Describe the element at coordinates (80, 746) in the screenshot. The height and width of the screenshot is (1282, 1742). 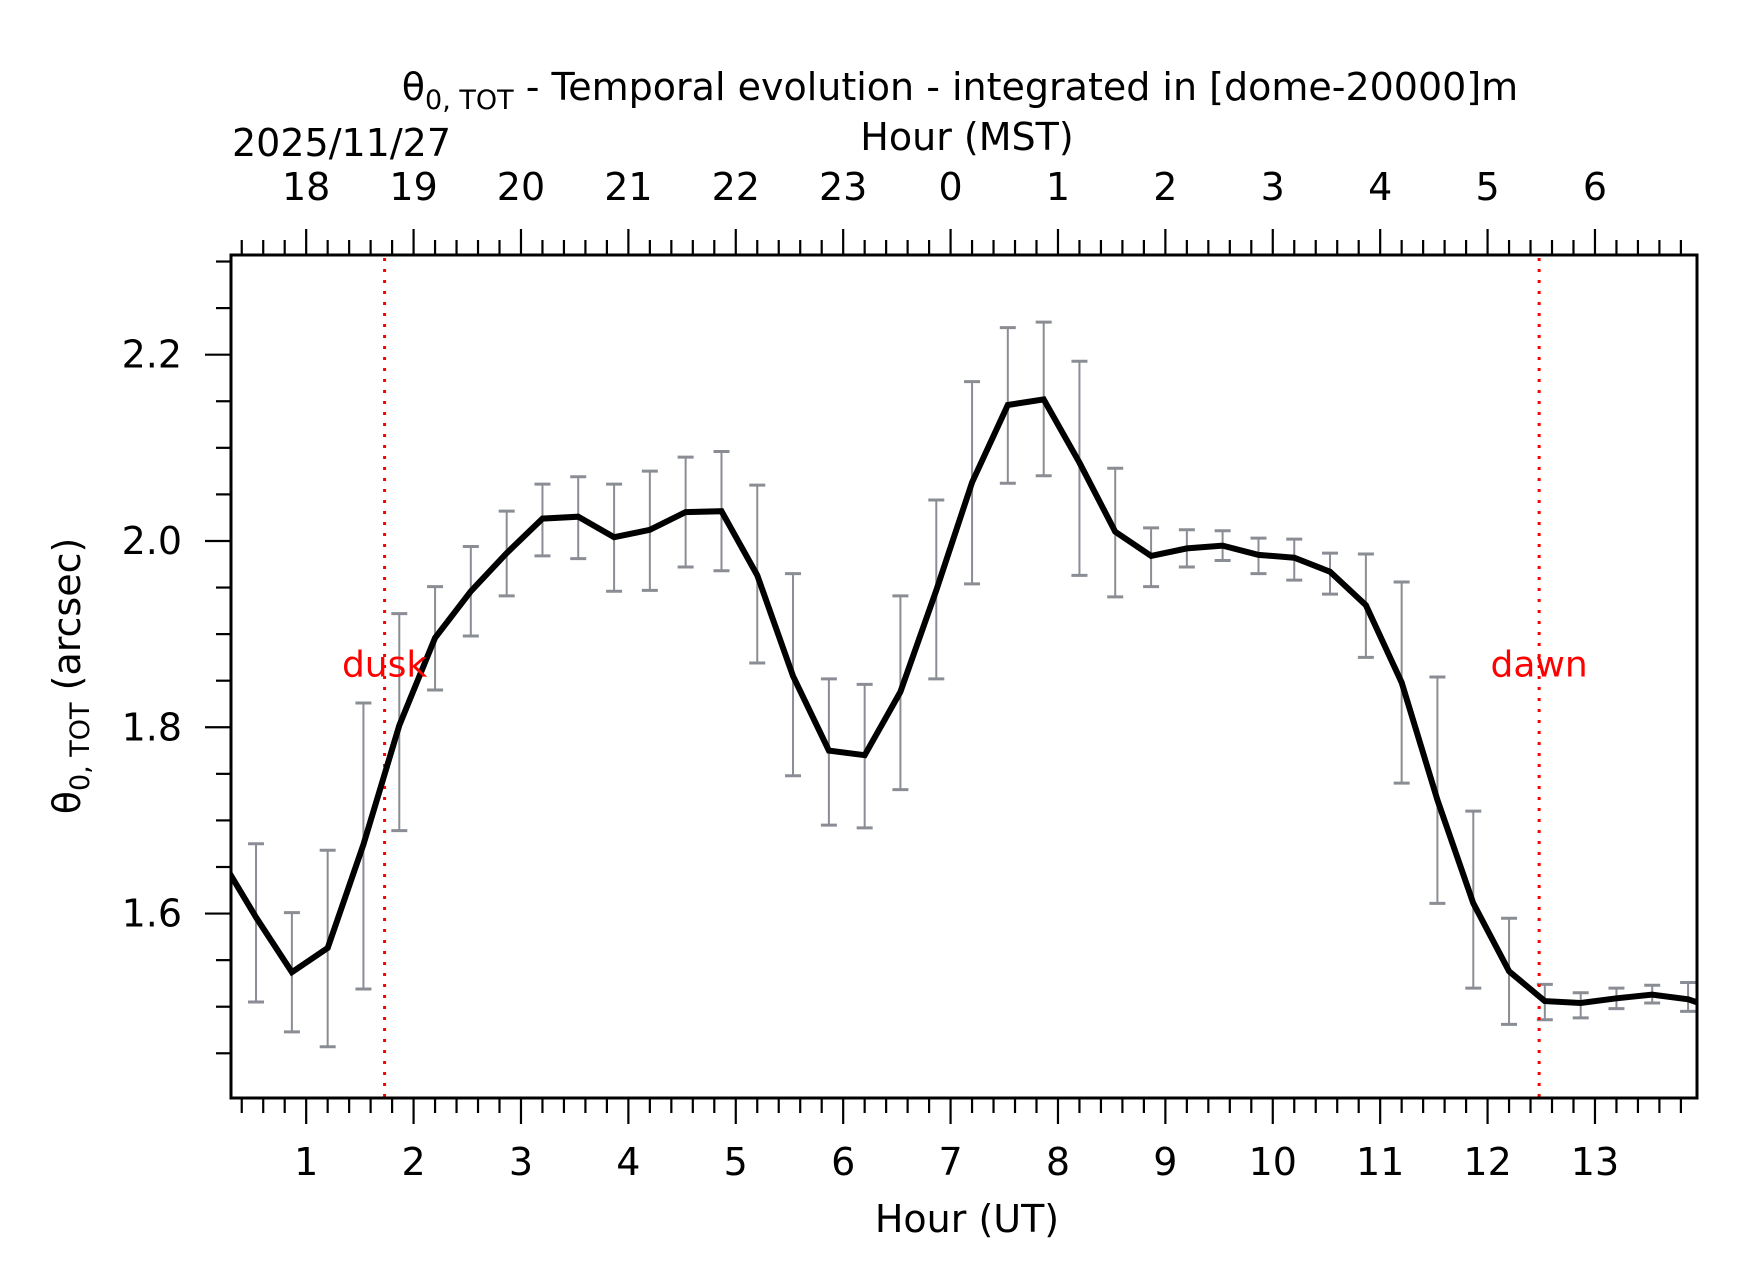
I see `ylabel-subscript: 0, TOT` at that location.